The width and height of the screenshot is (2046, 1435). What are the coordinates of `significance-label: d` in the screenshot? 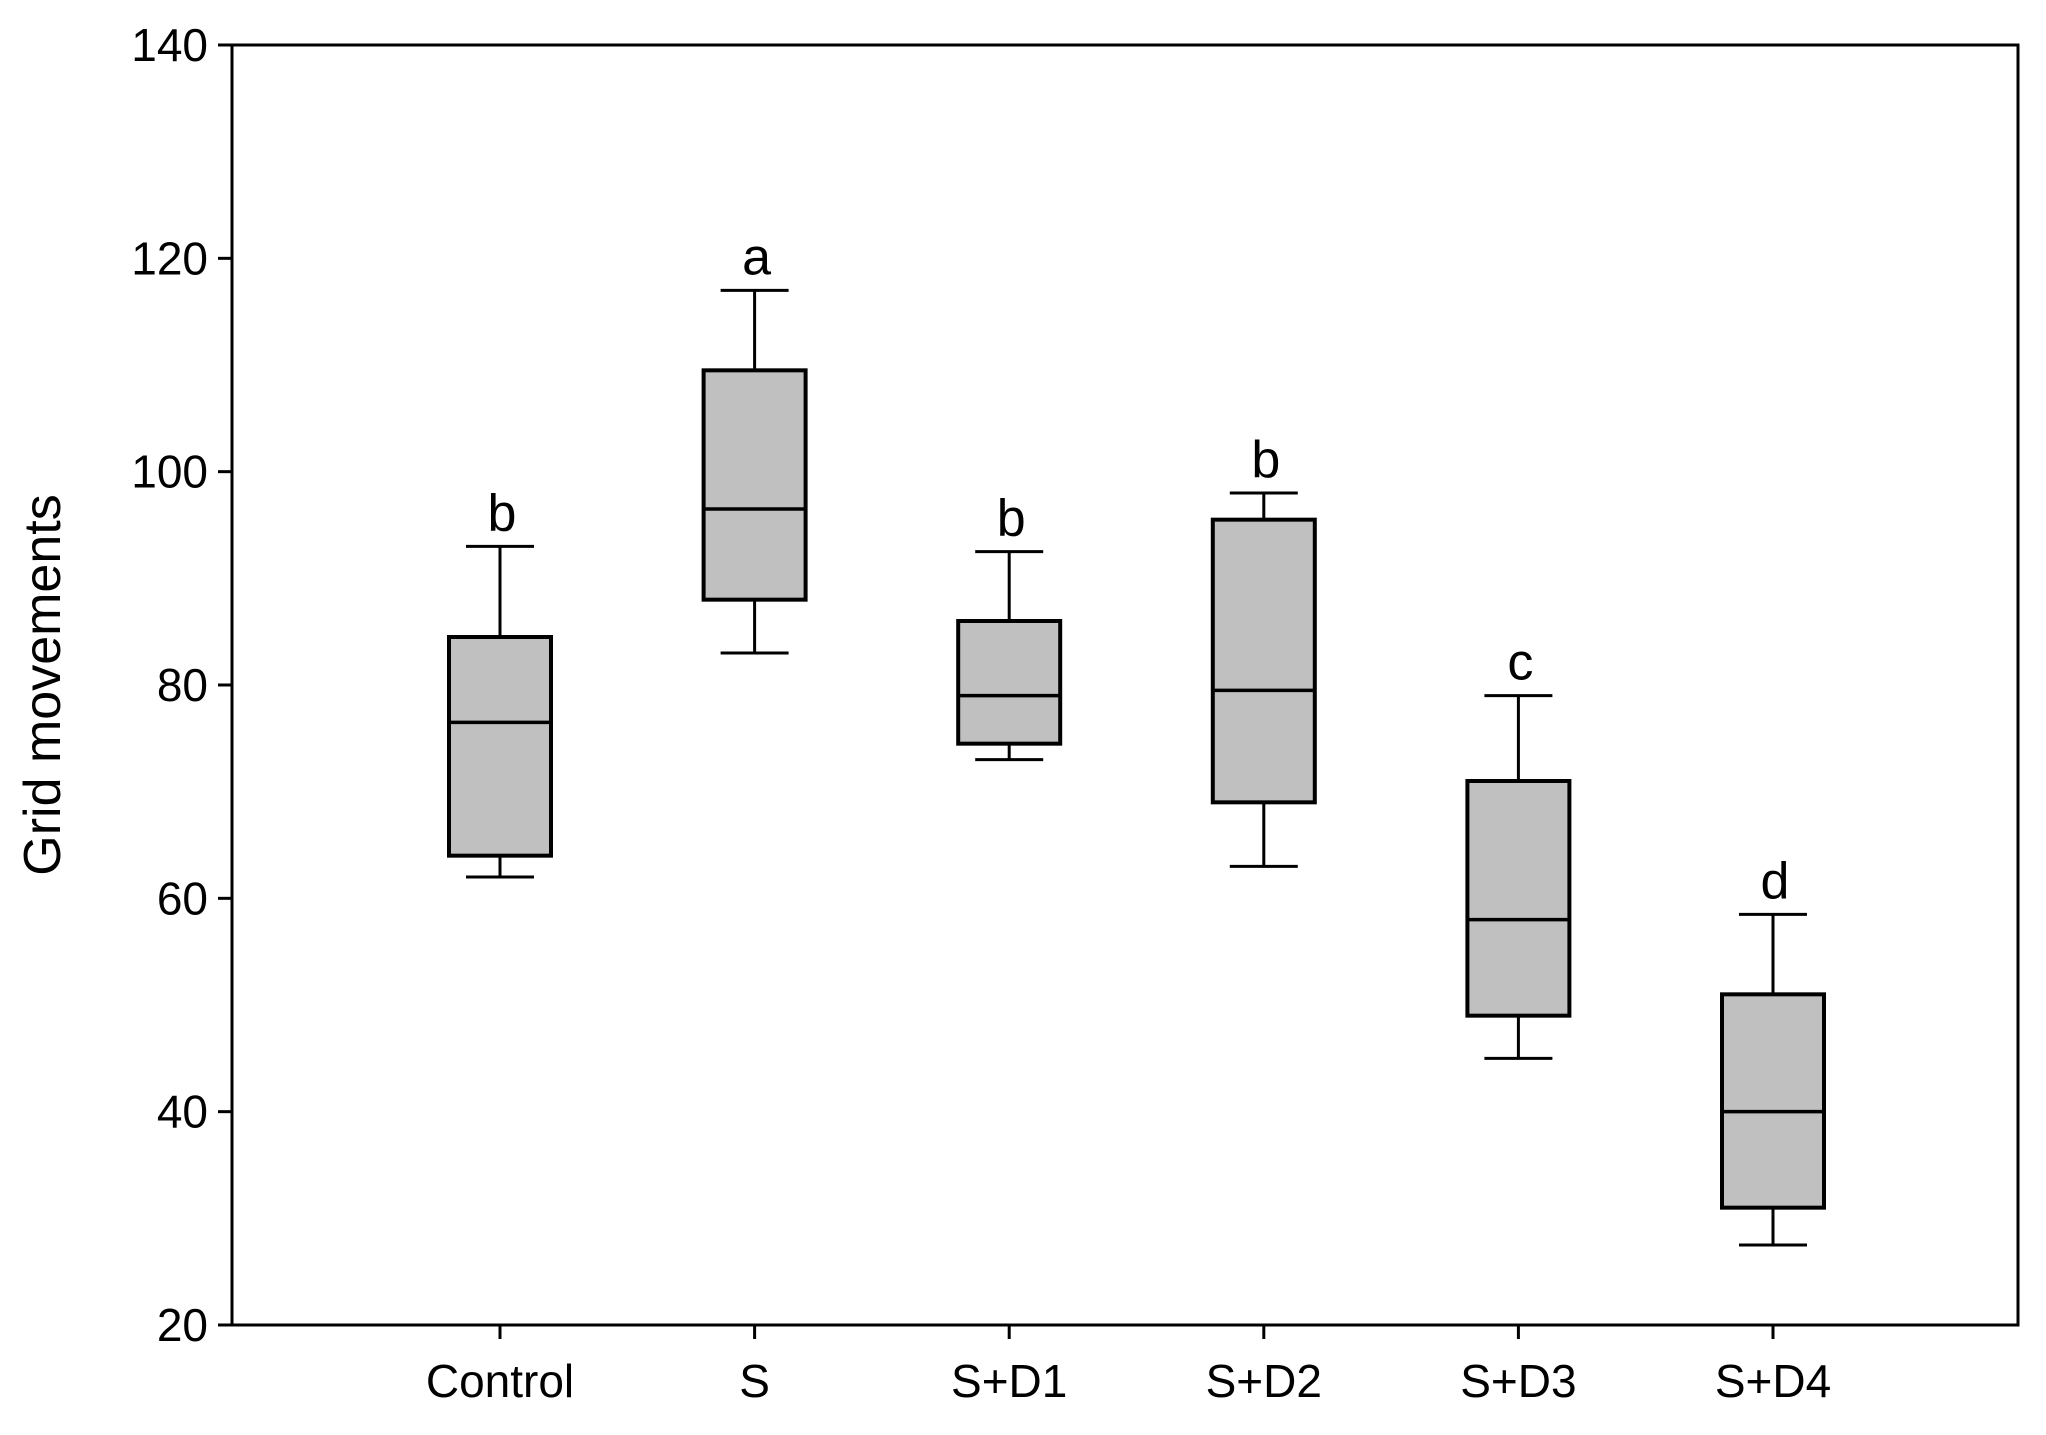 It's located at (1775, 881).